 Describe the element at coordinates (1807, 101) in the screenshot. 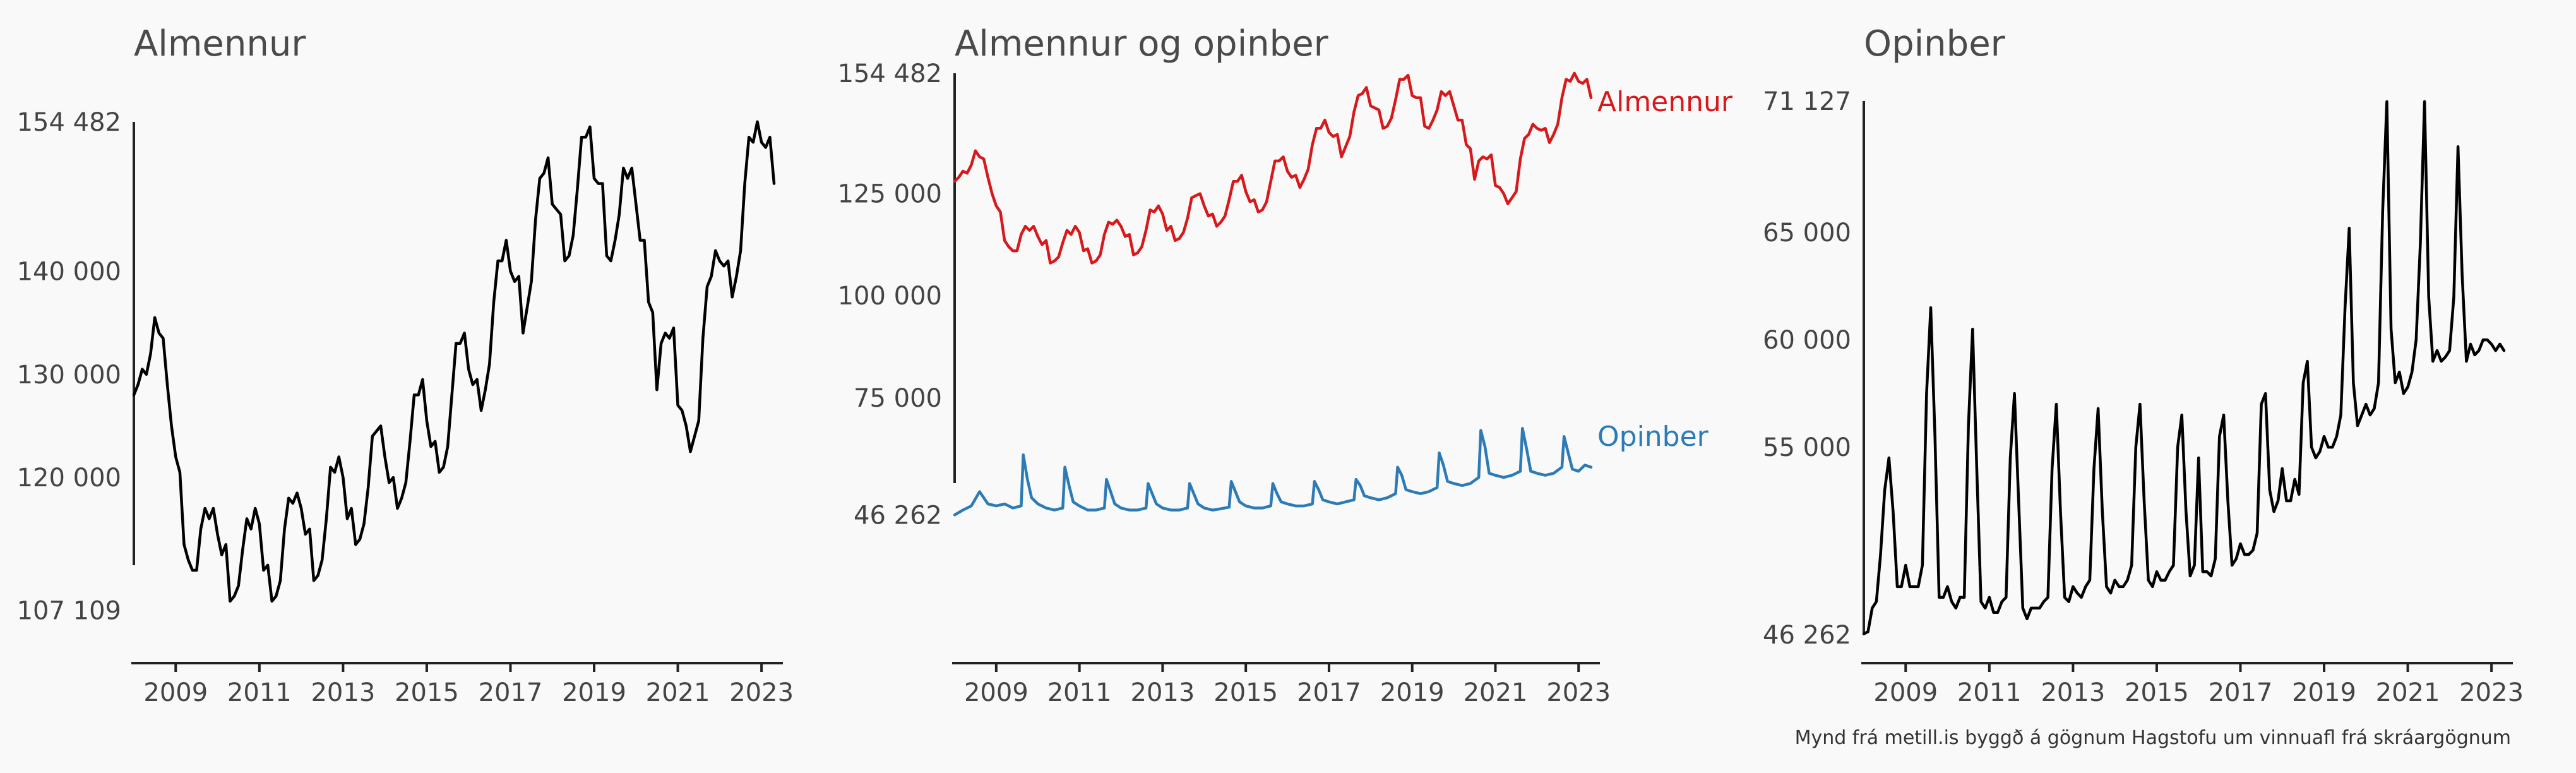

I see `y-tick-label: 71 127` at that location.